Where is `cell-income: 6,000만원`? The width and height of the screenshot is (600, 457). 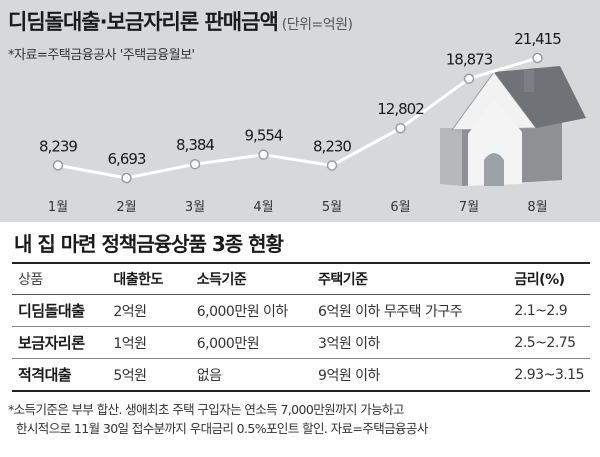 cell-income: 6,000만원 is located at coordinates (228, 343).